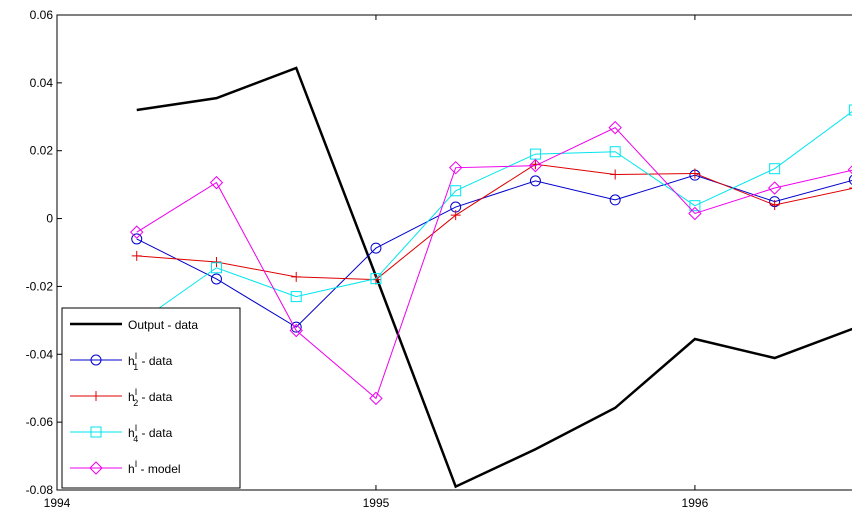 The height and width of the screenshot is (528, 852). Describe the element at coordinates (57, 503) in the screenshot. I see `x-tick-label: 1994` at that location.